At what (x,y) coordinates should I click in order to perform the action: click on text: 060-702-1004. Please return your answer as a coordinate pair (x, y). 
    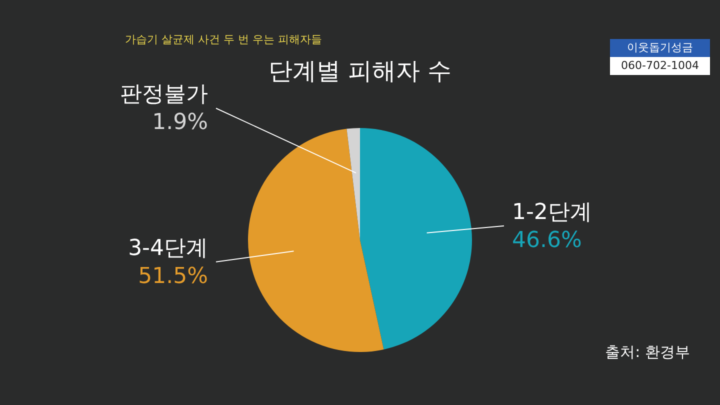
    Looking at the image, I should click on (660, 65).